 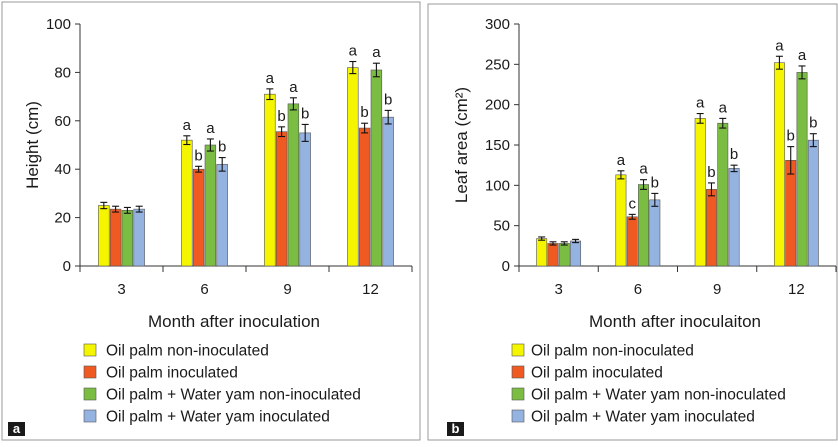 What do you see at coordinates (632, 203) in the screenshot?
I see `significance-label: c` at bounding box center [632, 203].